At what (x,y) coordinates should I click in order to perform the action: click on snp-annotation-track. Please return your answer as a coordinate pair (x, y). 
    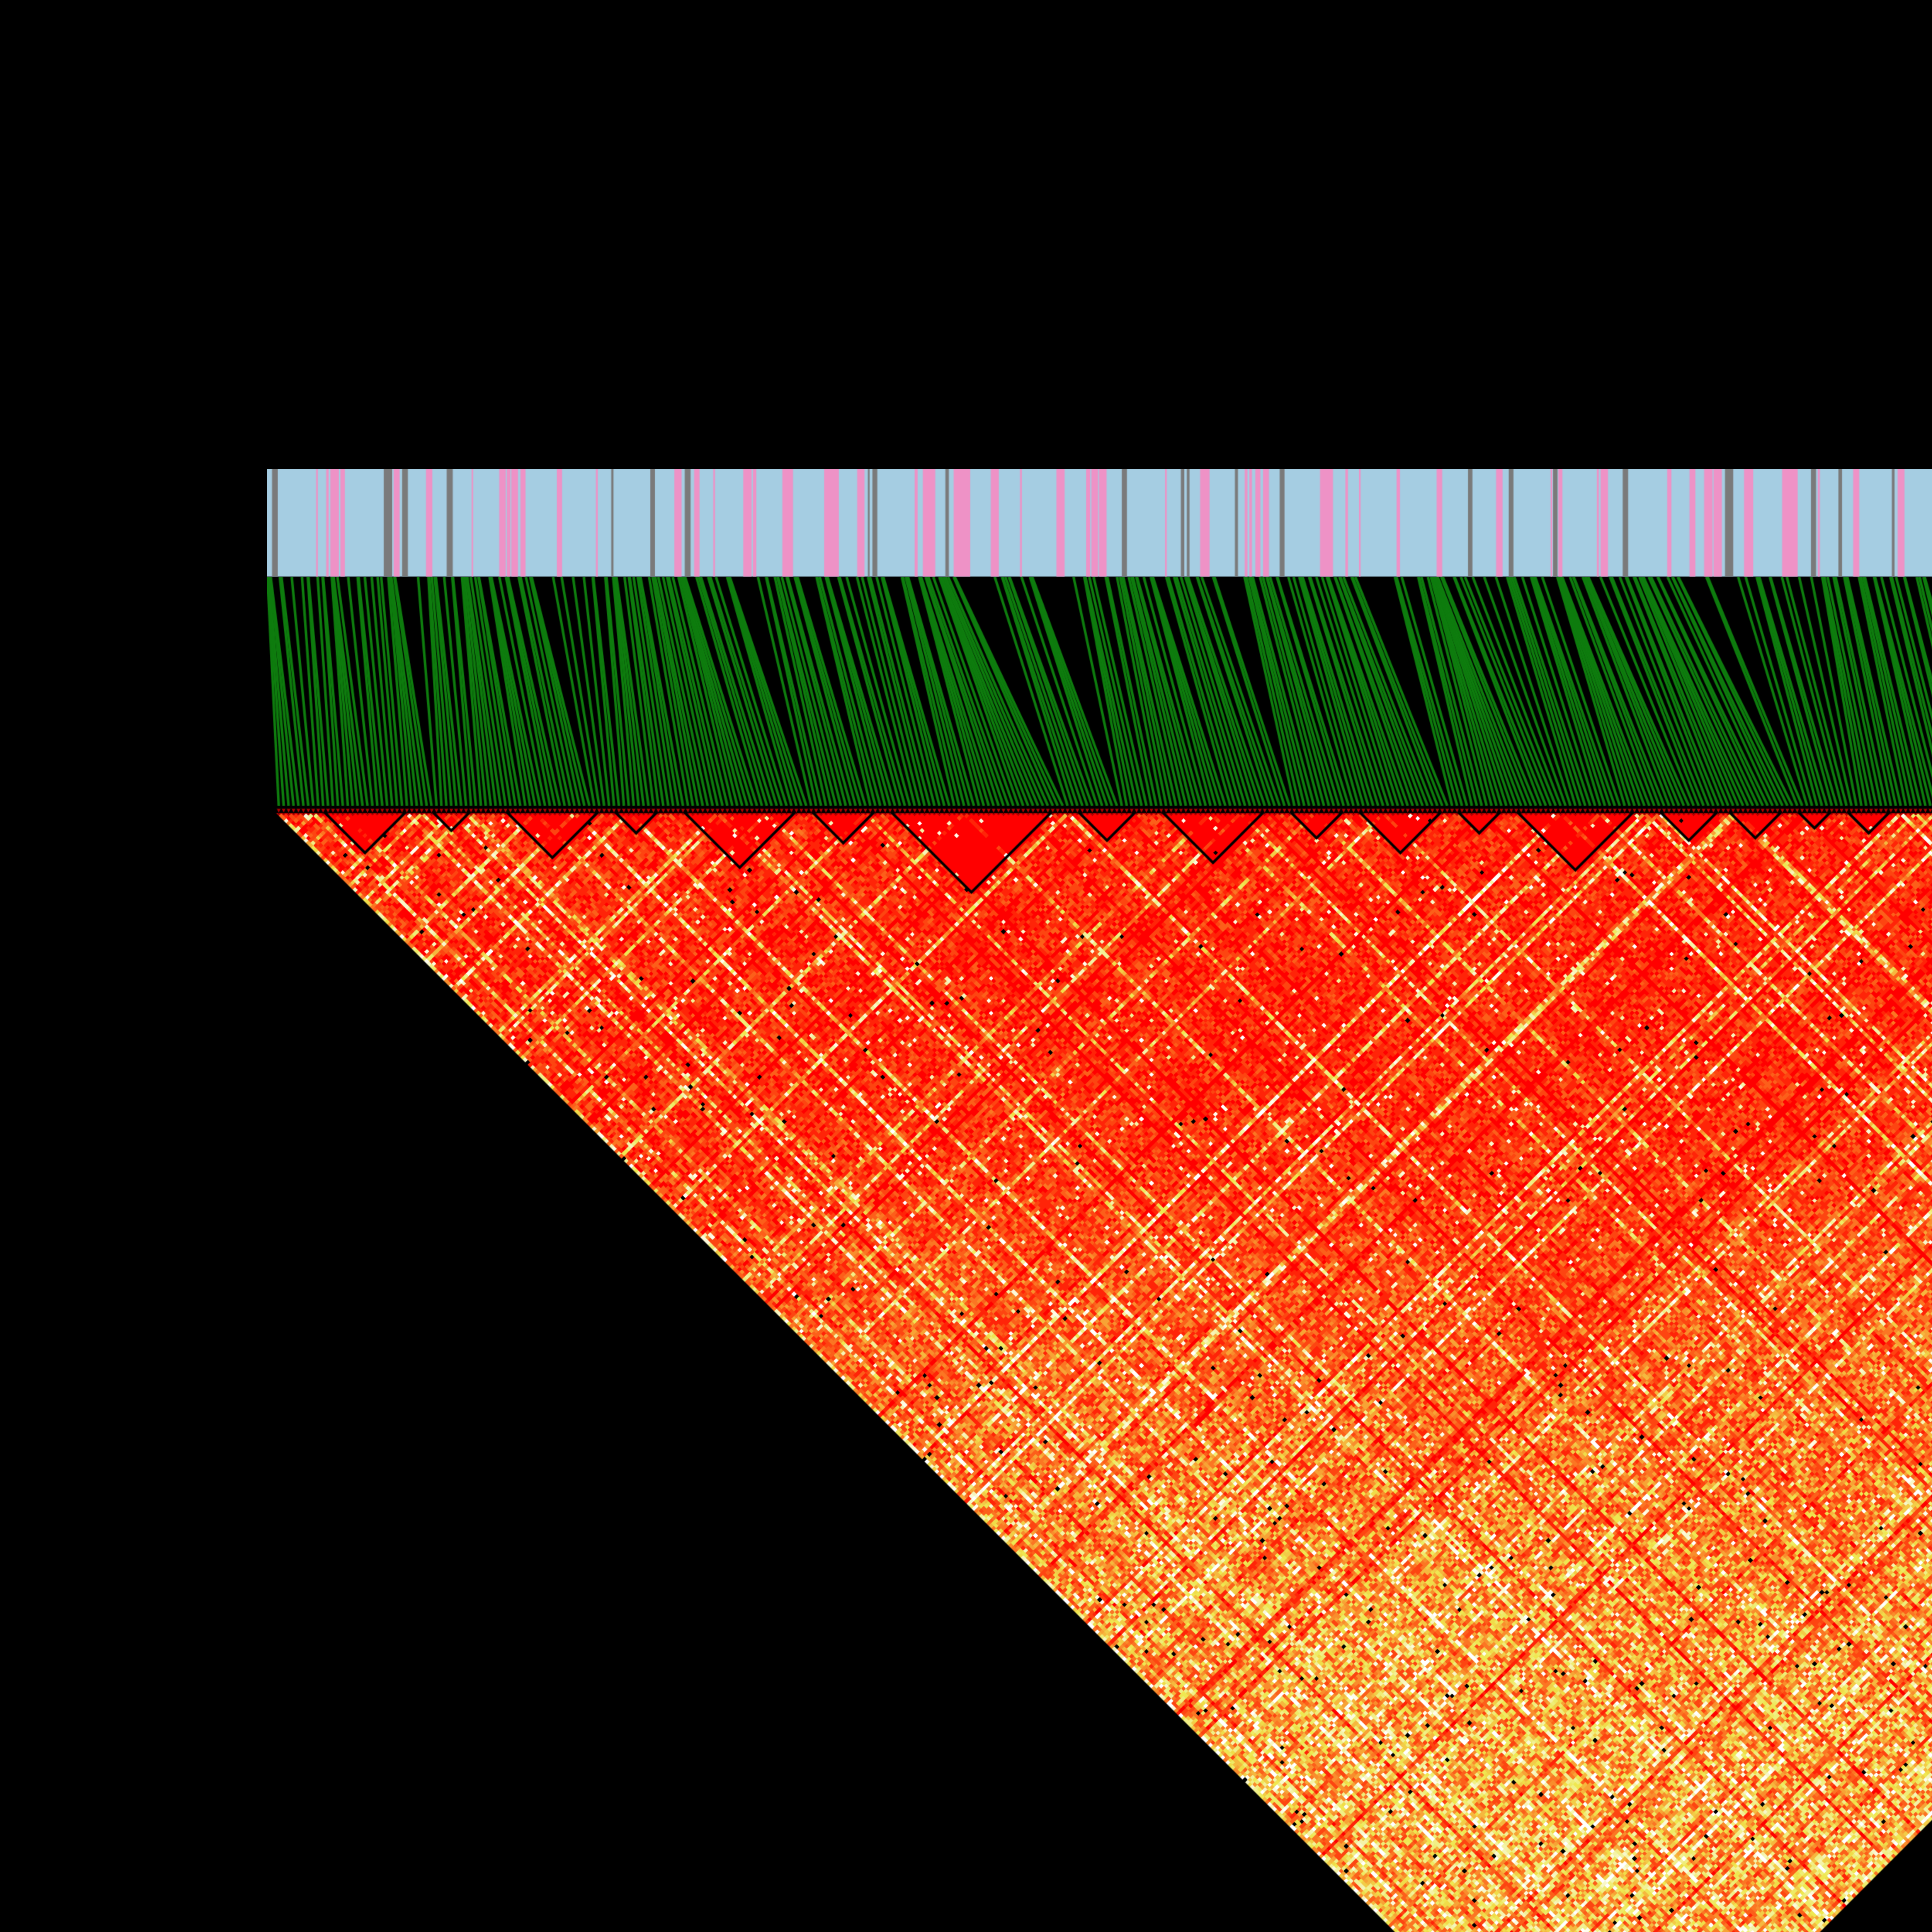
    Looking at the image, I should click on (1099, 523).